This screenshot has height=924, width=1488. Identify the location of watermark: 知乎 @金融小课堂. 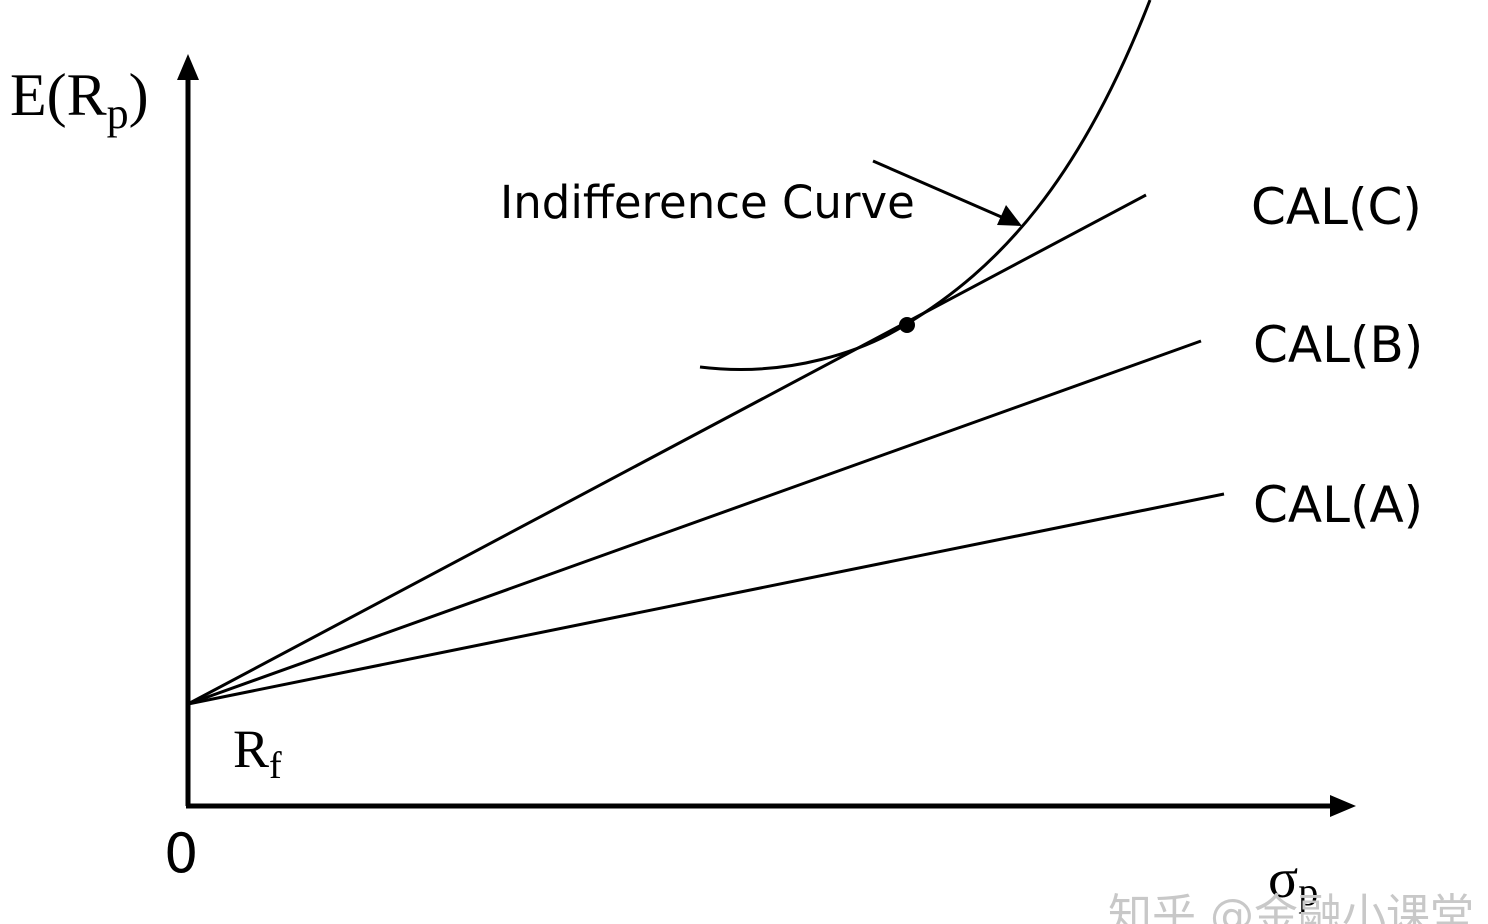
(1291, 907).